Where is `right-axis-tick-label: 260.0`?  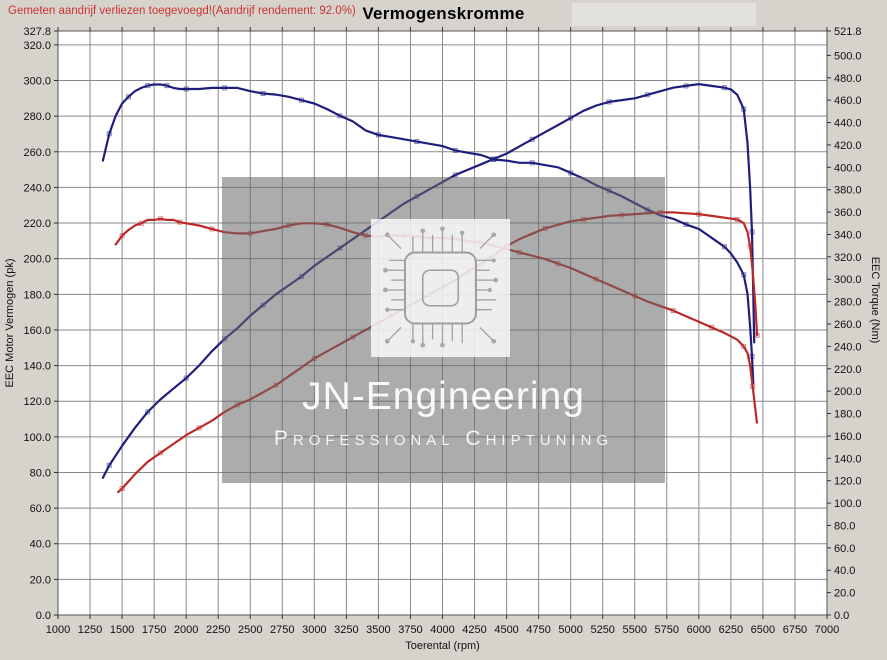
right-axis-tick-label: 260.0 is located at coordinates (848, 325).